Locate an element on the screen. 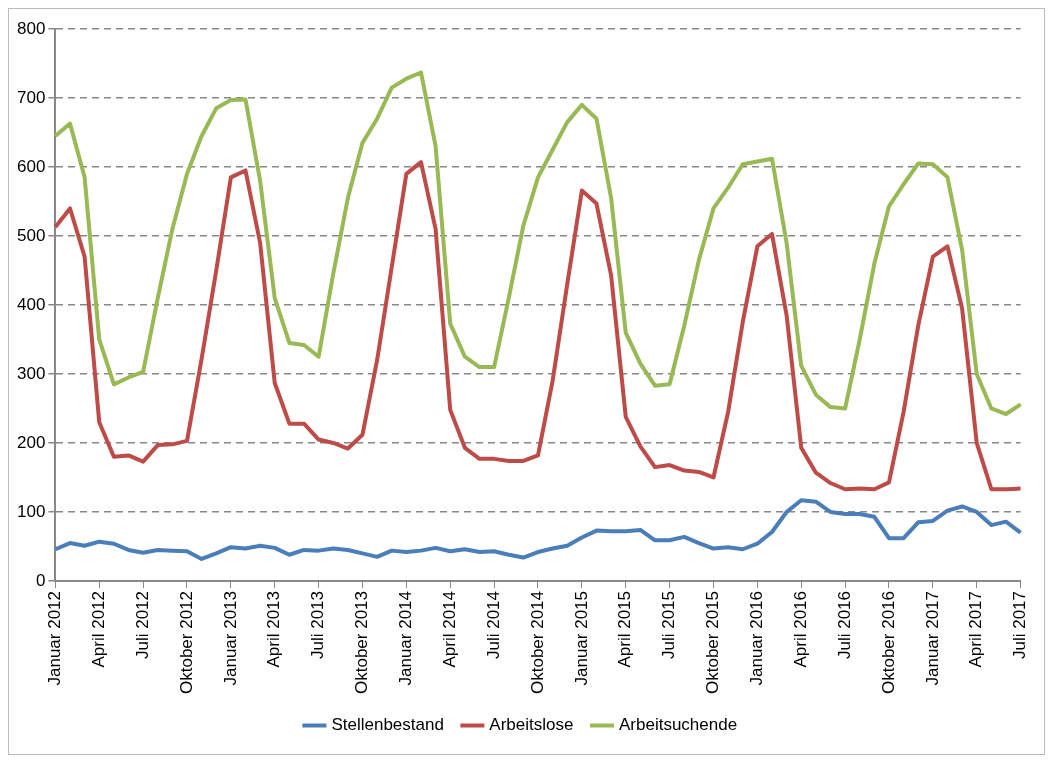 This screenshot has height=760, width=1049. x-tick-label: Januar 2017 is located at coordinates (932, 638).